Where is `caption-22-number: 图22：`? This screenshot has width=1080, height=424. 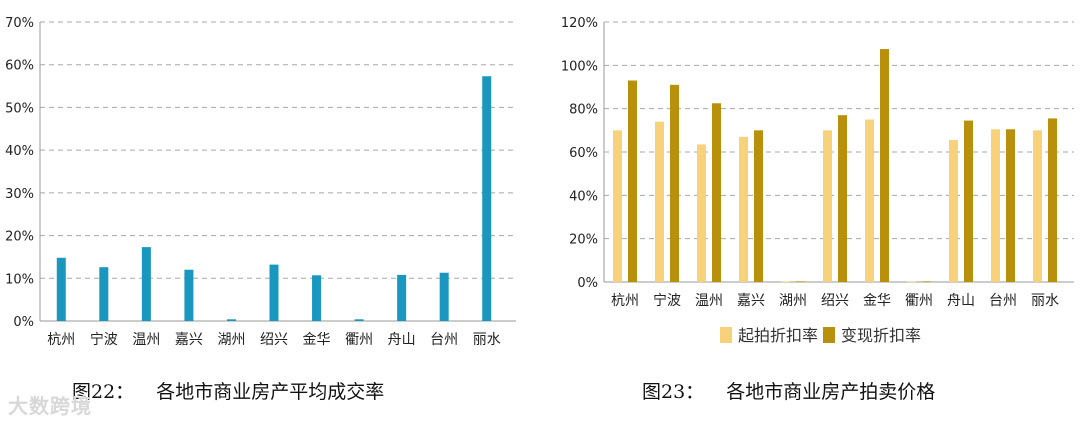 caption-22-number: 图22： is located at coordinates (103, 392).